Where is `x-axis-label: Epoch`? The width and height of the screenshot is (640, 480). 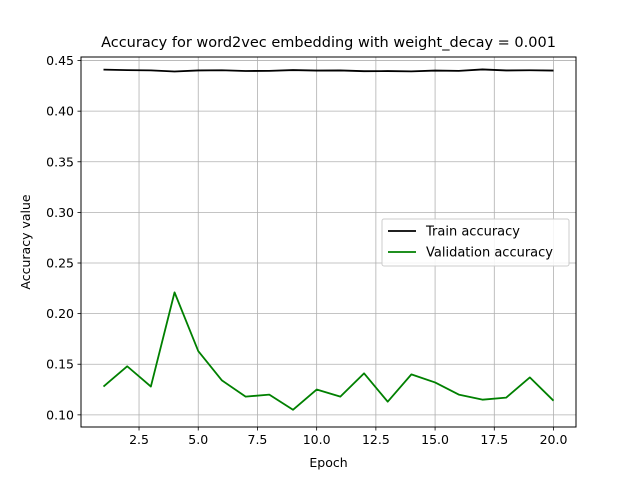
x-axis-label: Epoch is located at coordinates (328, 462).